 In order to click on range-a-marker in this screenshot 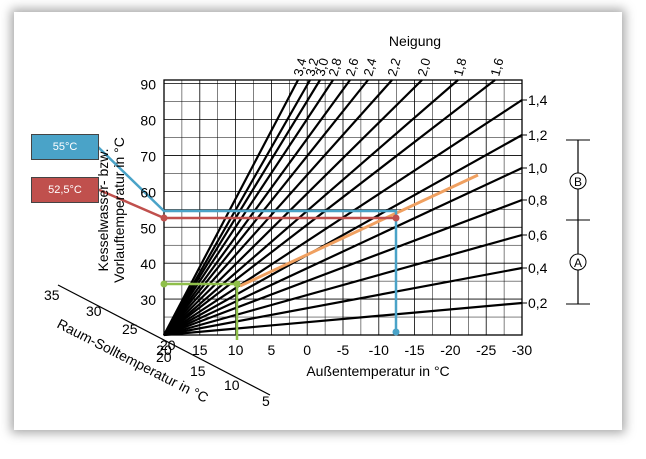, I will do `click(578, 262)`.